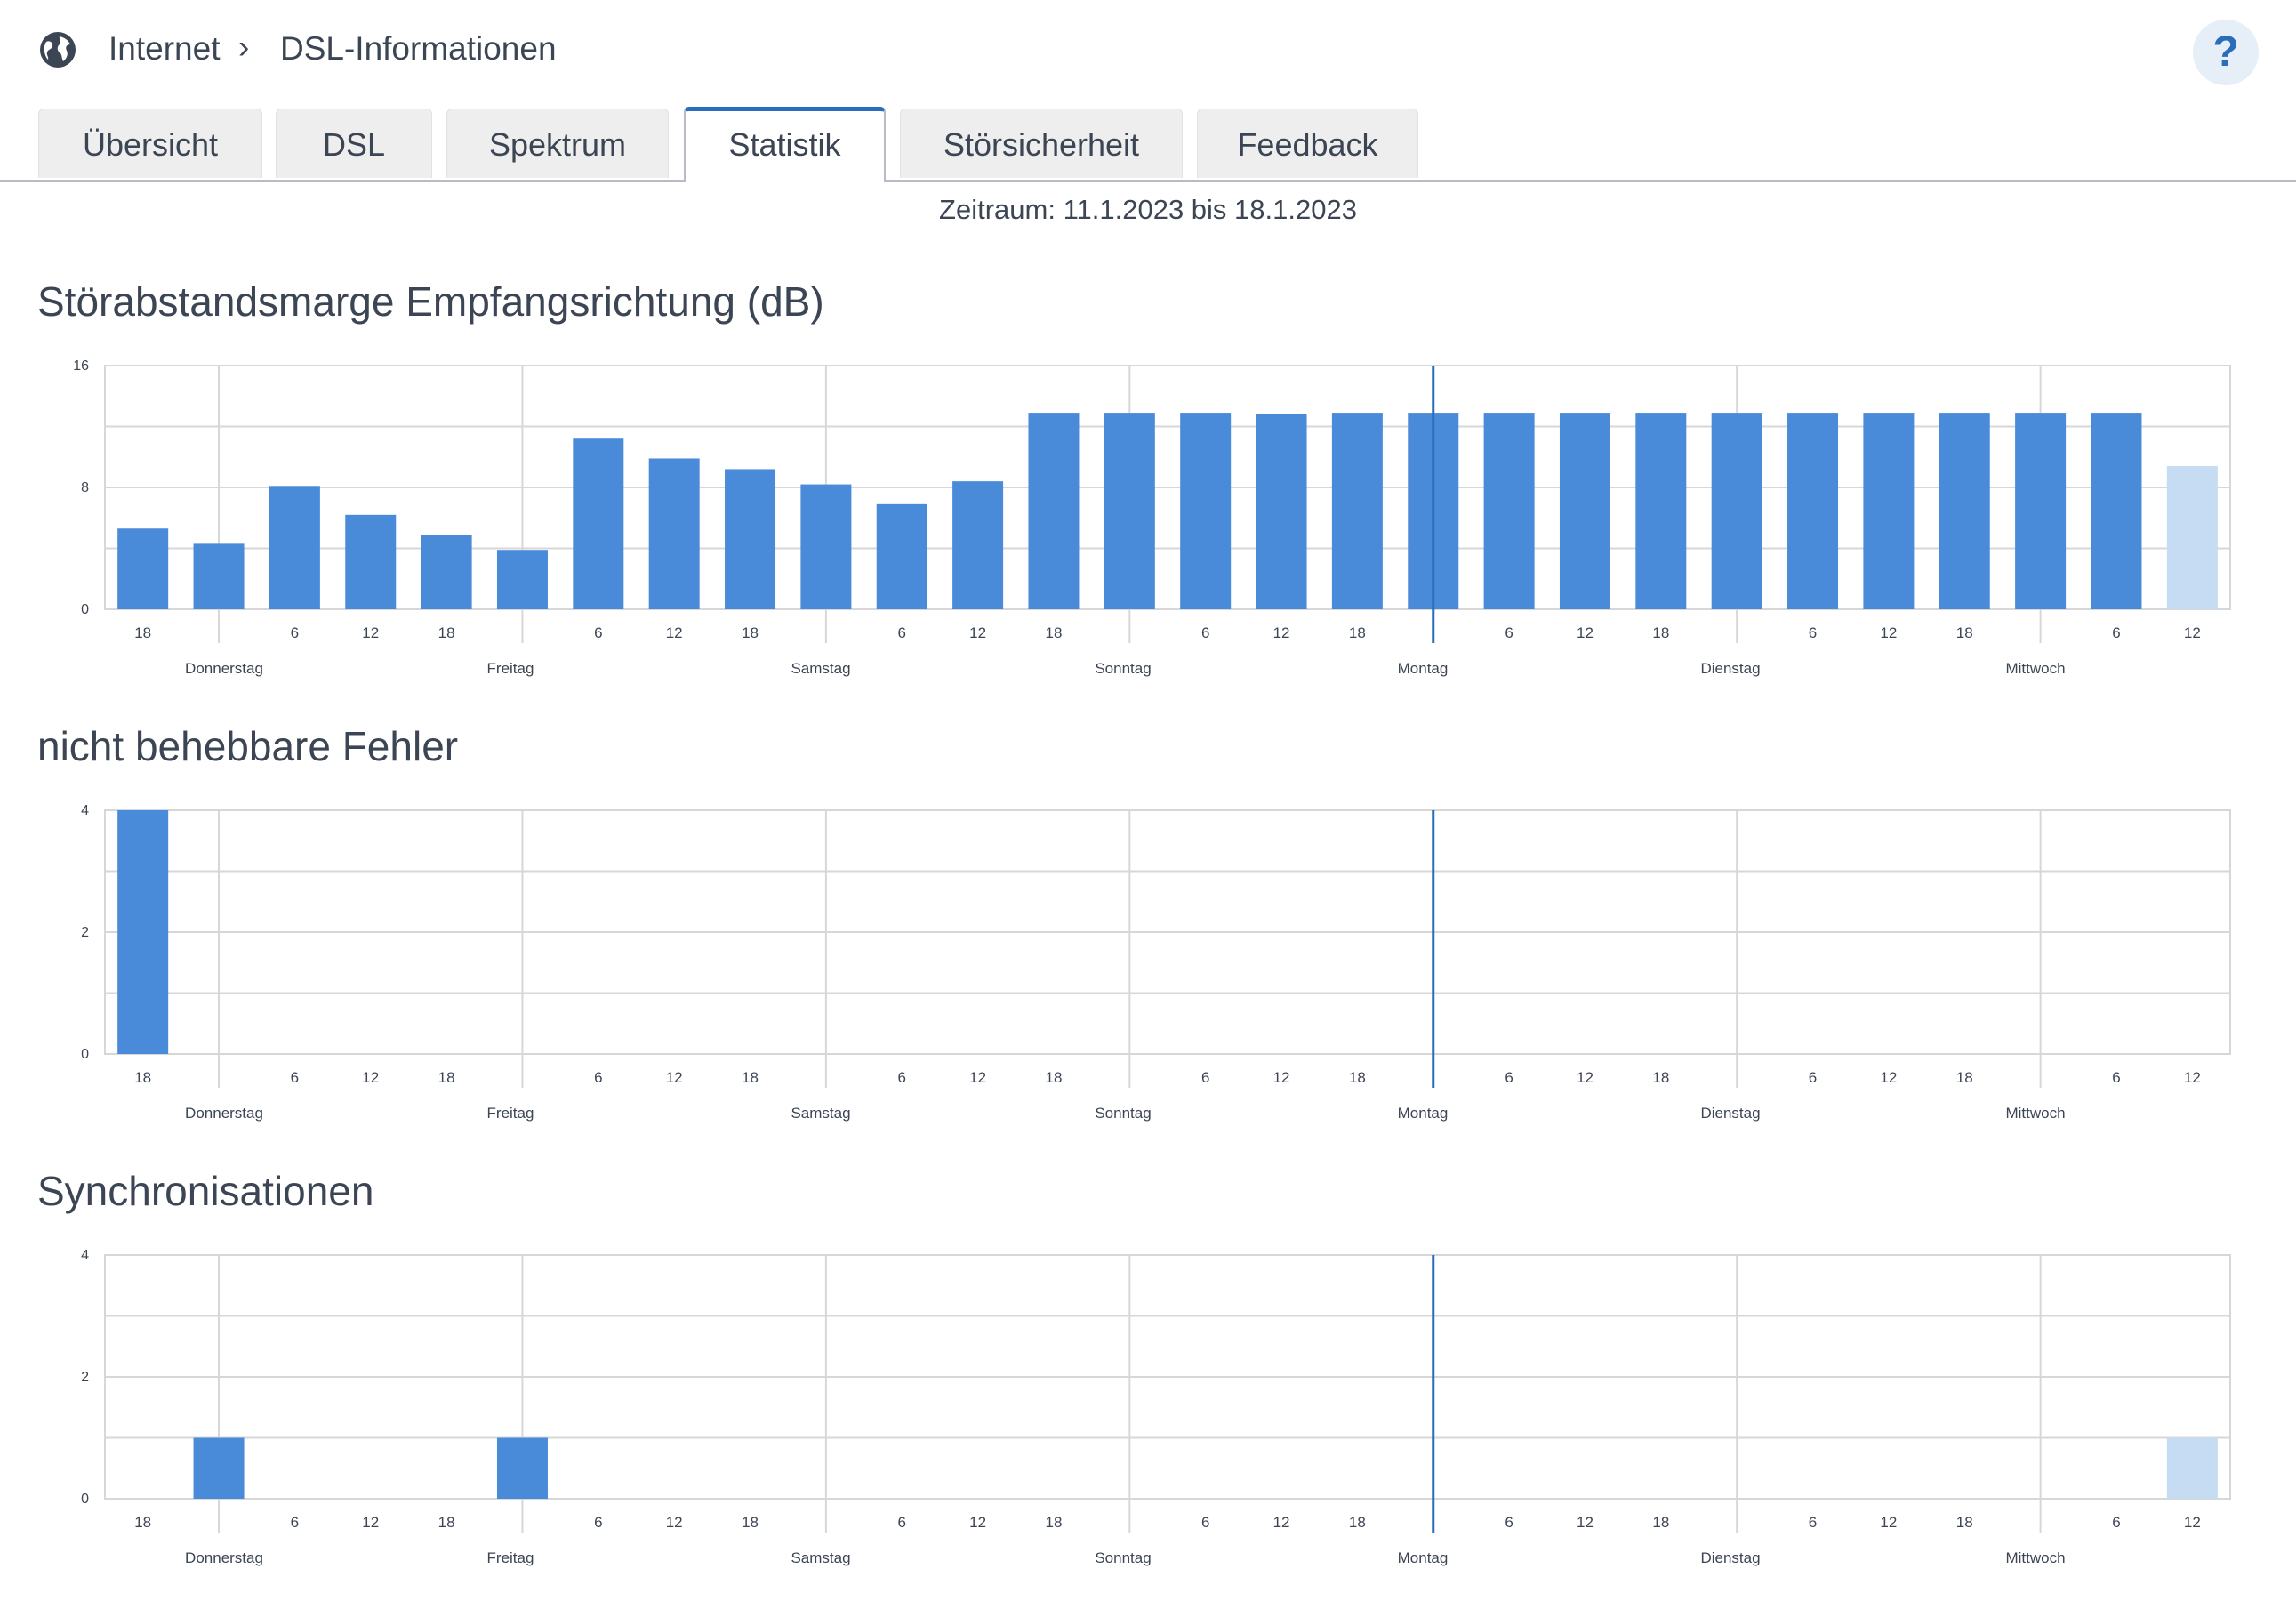 The height and width of the screenshot is (1601, 2296). What do you see at coordinates (2192, 1468) in the screenshot?
I see `bar-current` at bounding box center [2192, 1468].